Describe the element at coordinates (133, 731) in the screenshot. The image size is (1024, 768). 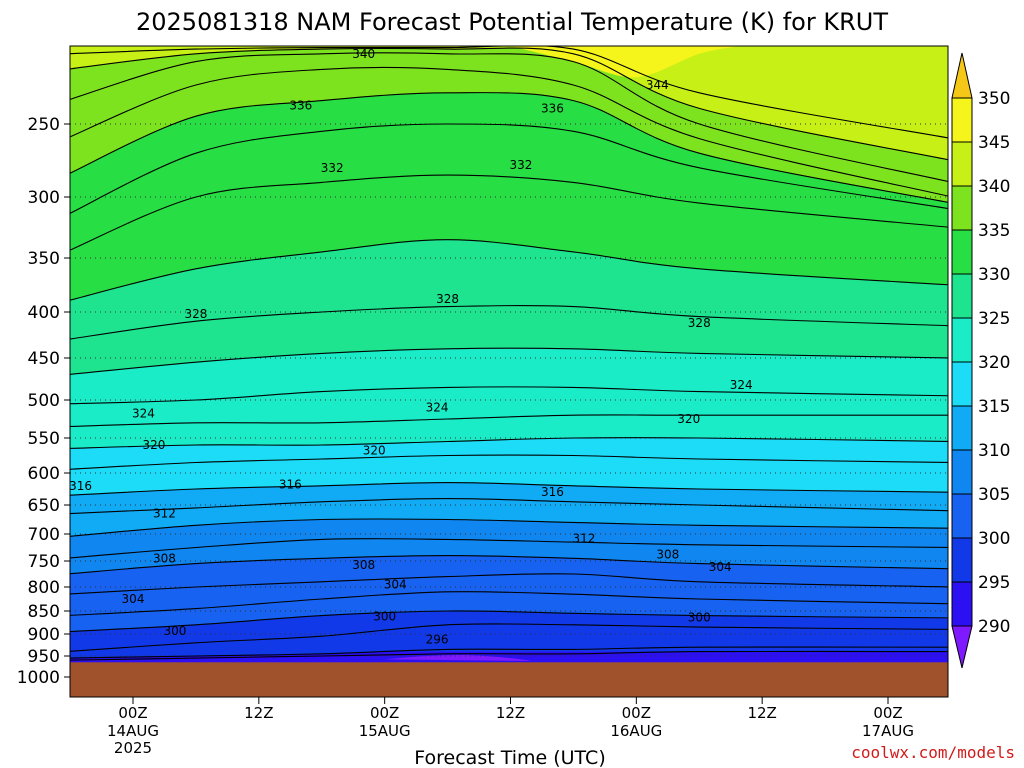
I see `x-tick-date: 14AUG` at that location.